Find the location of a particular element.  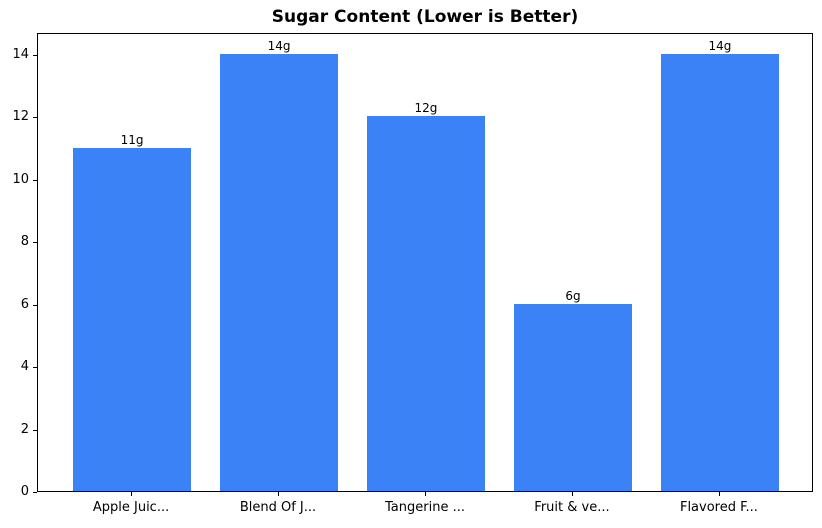

y-tick-label: 6 is located at coordinates (24, 304).